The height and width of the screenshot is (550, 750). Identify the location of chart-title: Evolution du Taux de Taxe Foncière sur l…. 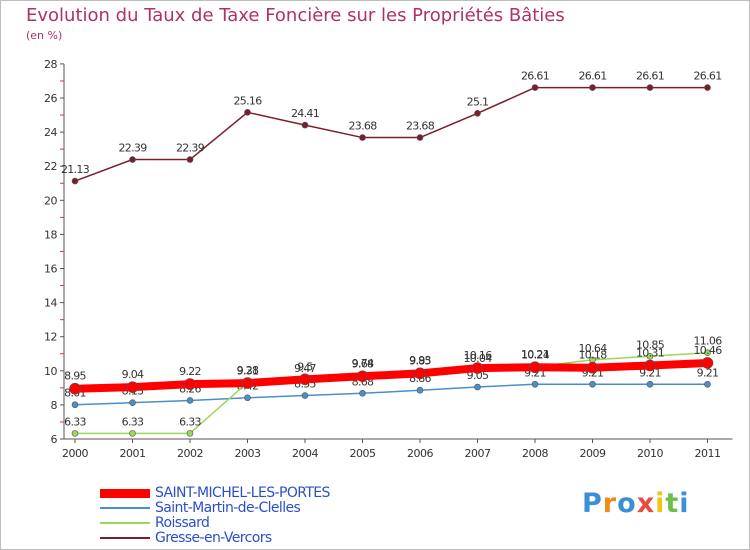
(295, 15).